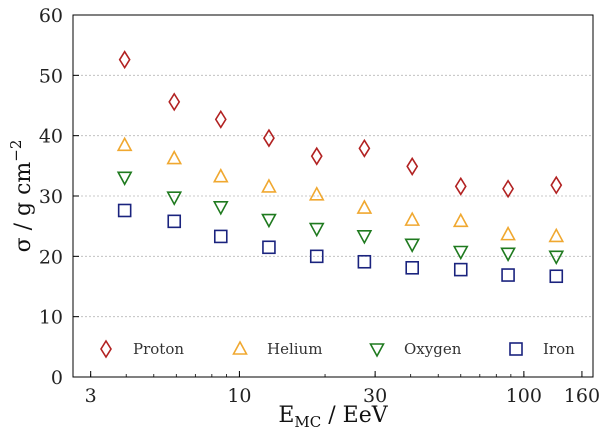  I want to click on legend-marker-helium, so click(240, 347).